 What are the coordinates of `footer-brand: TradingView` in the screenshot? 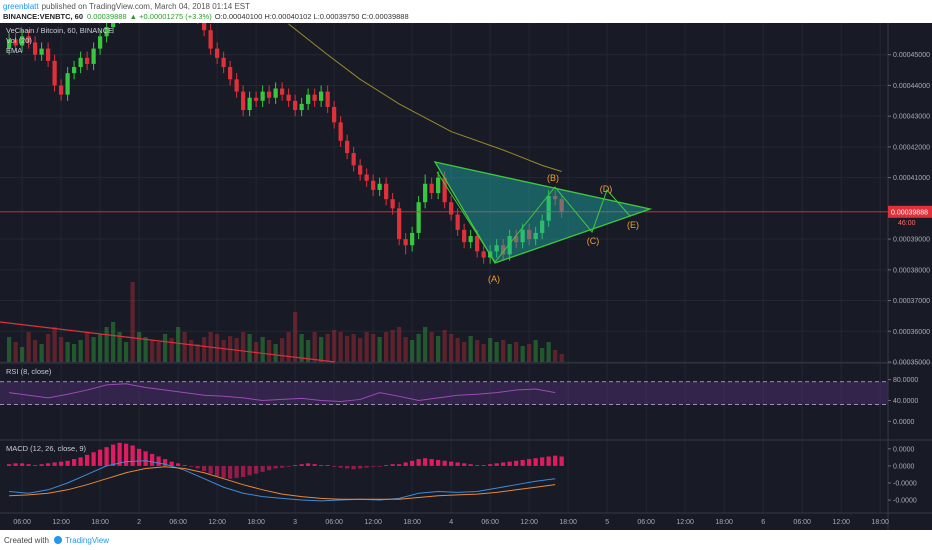 It's located at (87, 540).